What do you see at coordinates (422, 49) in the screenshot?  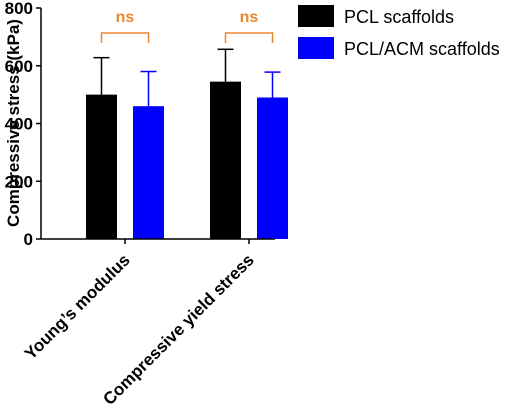 I see `legend-label: PCL/ACM scaffolds` at bounding box center [422, 49].